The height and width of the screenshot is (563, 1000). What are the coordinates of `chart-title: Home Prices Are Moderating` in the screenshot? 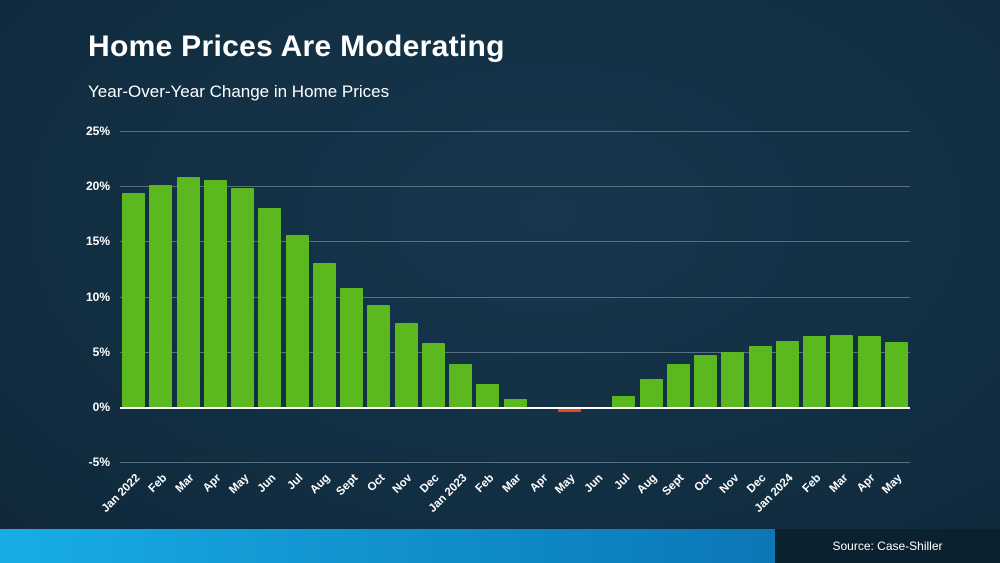 It's located at (296, 46).